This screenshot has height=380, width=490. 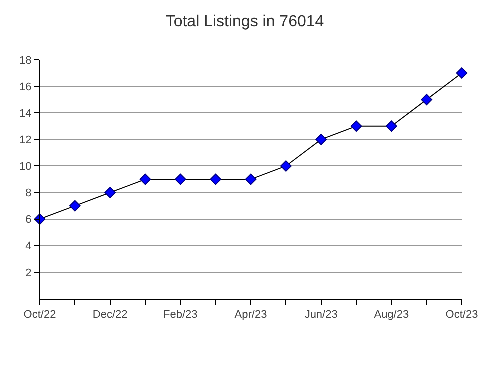 I want to click on y-tick-label: 10, so click(x=26, y=167).